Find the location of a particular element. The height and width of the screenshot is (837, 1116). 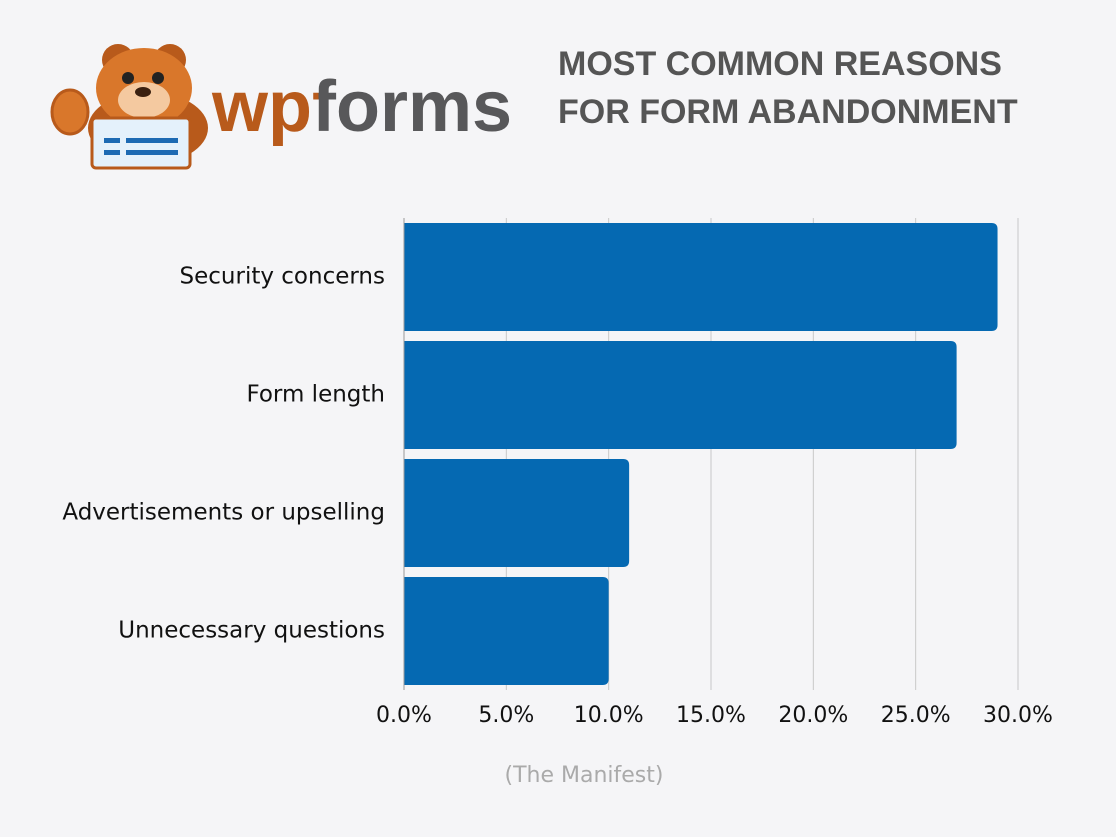

x-tick-label: 25.0% is located at coordinates (916, 715).